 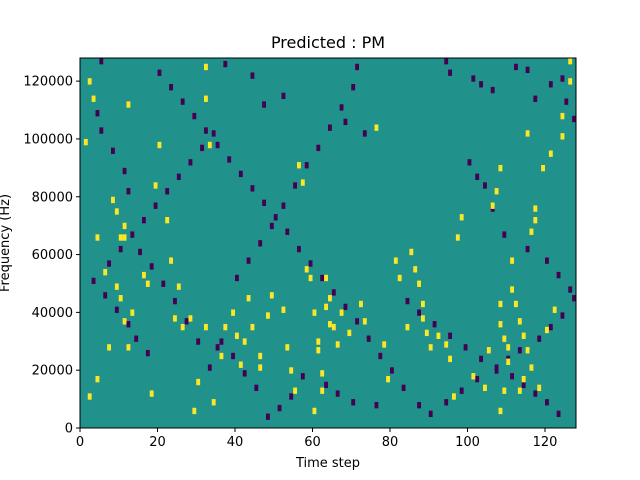 What do you see at coordinates (52, 197) in the screenshot?
I see `y-tick-label: 80000` at bounding box center [52, 197].